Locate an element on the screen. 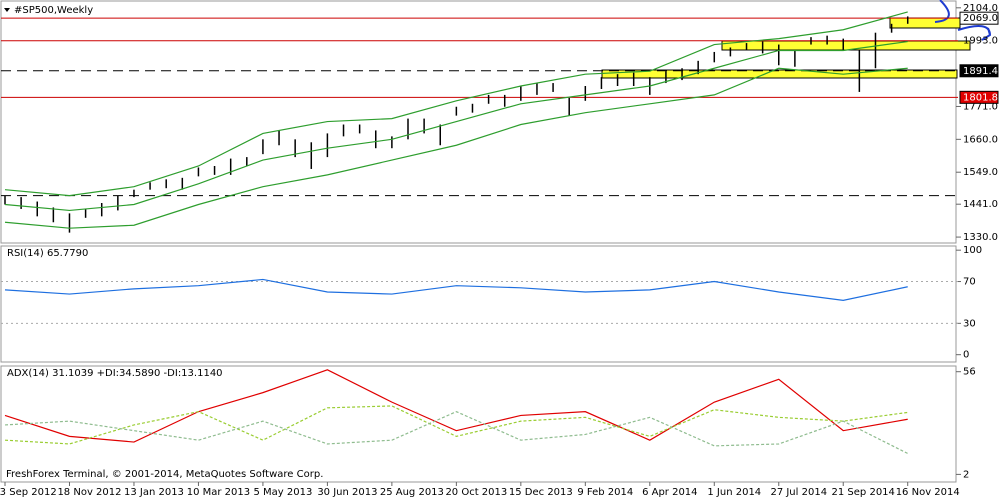 The width and height of the screenshot is (1000, 504). x-tick-label: 21 Sep 2014 is located at coordinates (863, 492).